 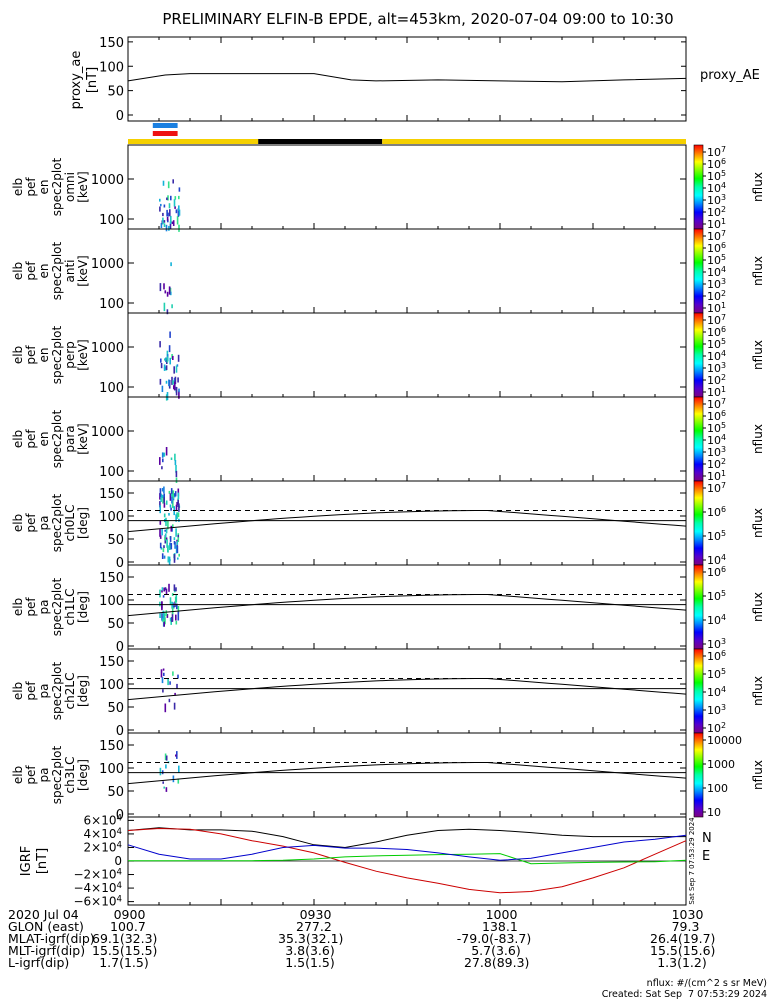 I want to click on footer-row-value: 3.8(3.6), so click(x=310, y=950).